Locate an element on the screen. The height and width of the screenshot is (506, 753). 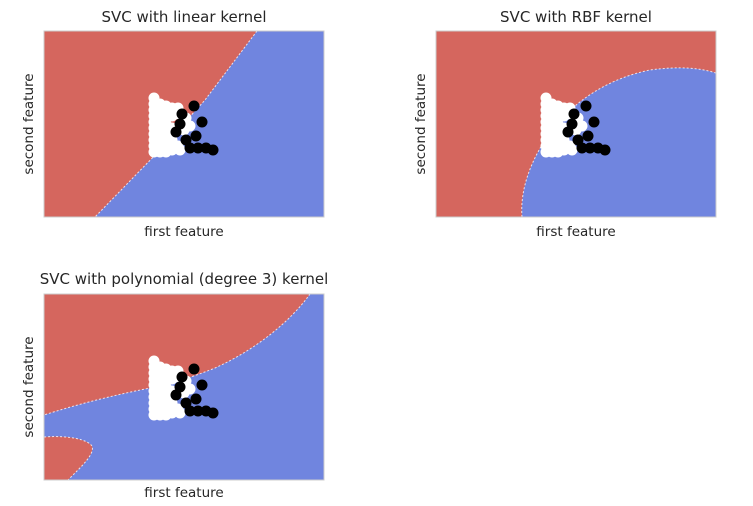
region-class-a is located at coordinates (177, 354).